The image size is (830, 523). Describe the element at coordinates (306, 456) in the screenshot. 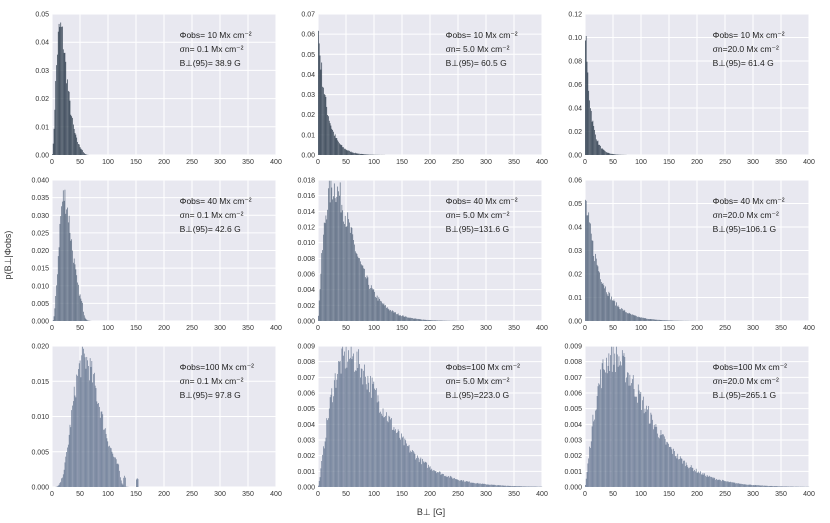

I see `y-tick-label: 0.002` at that location.